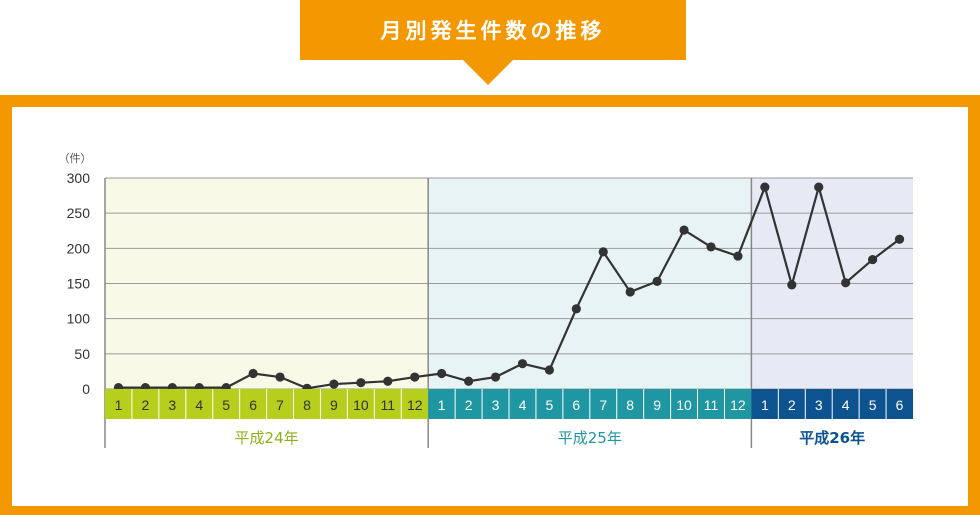 Image resolution: width=980 pixels, height=515 pixels. I want to click on y-tick-label: 50, so click(82, 354).